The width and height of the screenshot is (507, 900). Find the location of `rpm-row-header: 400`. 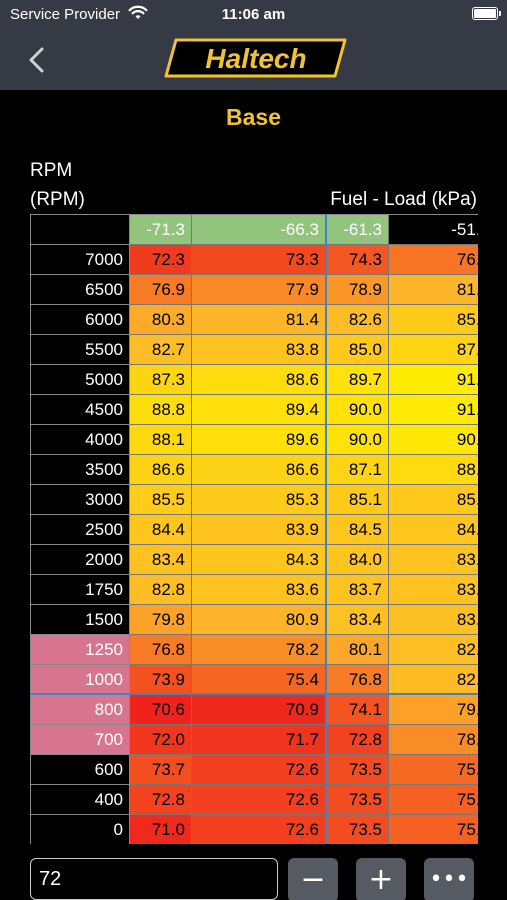

rpm-row-header: 400 is located at coordinates (80, 800).